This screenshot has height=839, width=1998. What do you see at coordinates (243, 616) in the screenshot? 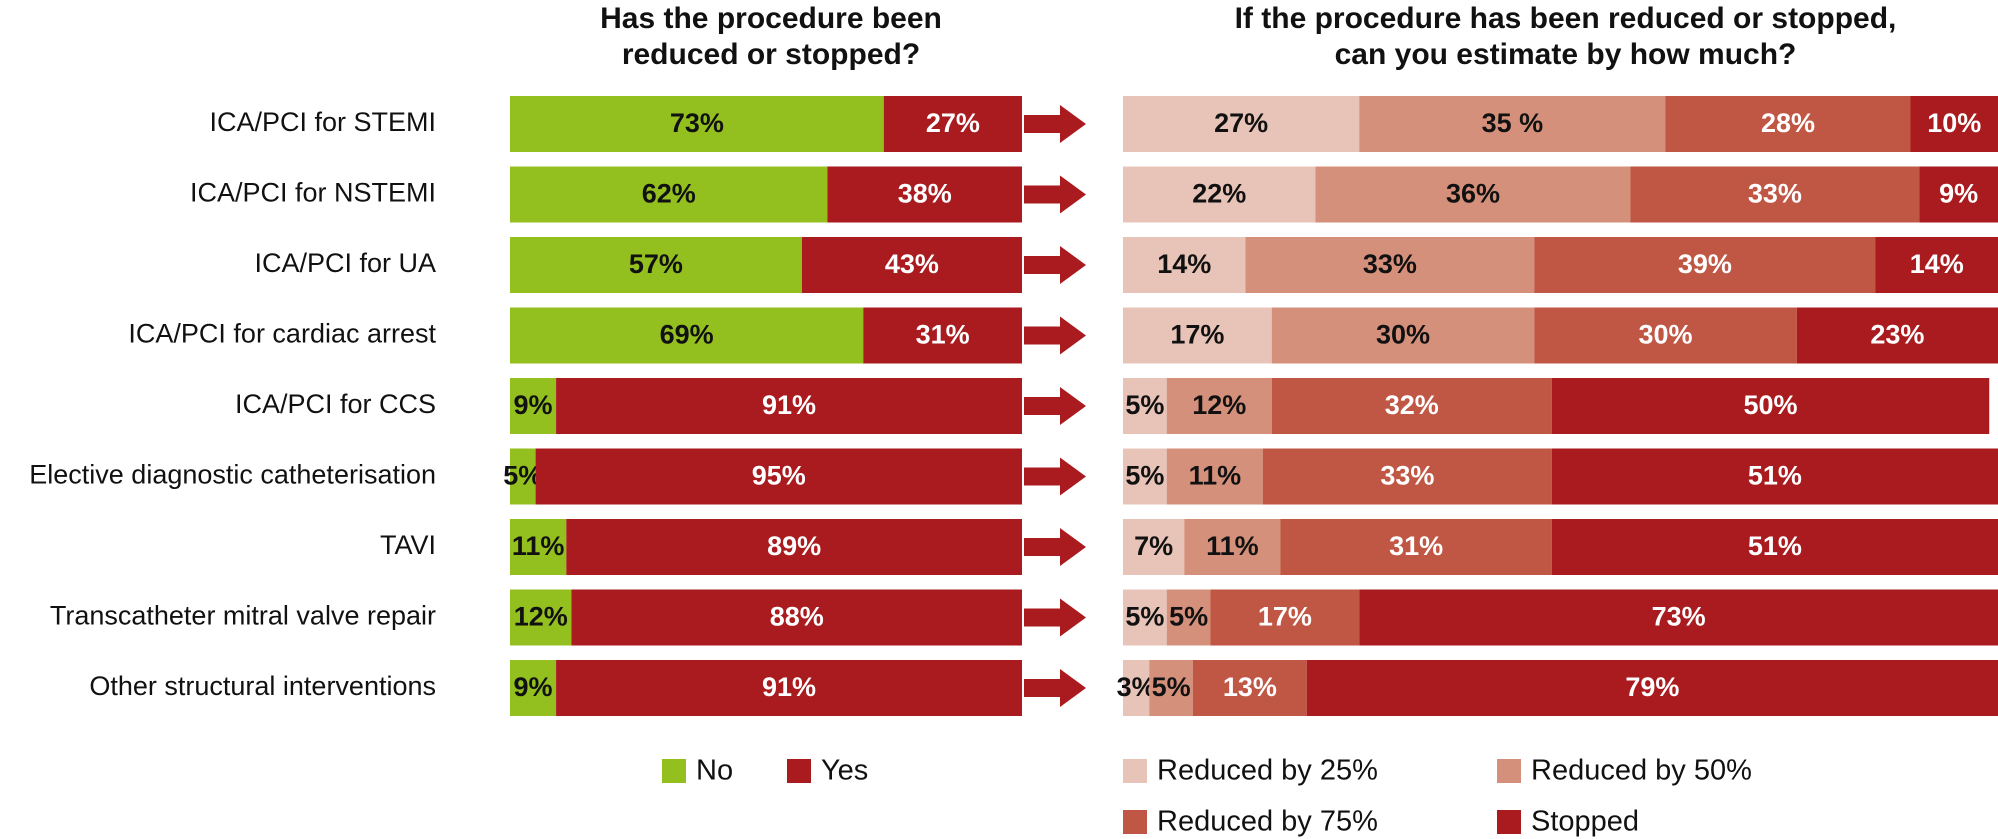
I see `row-label: Transcatheter mitral valve repair` at bounding box center [243, 616].